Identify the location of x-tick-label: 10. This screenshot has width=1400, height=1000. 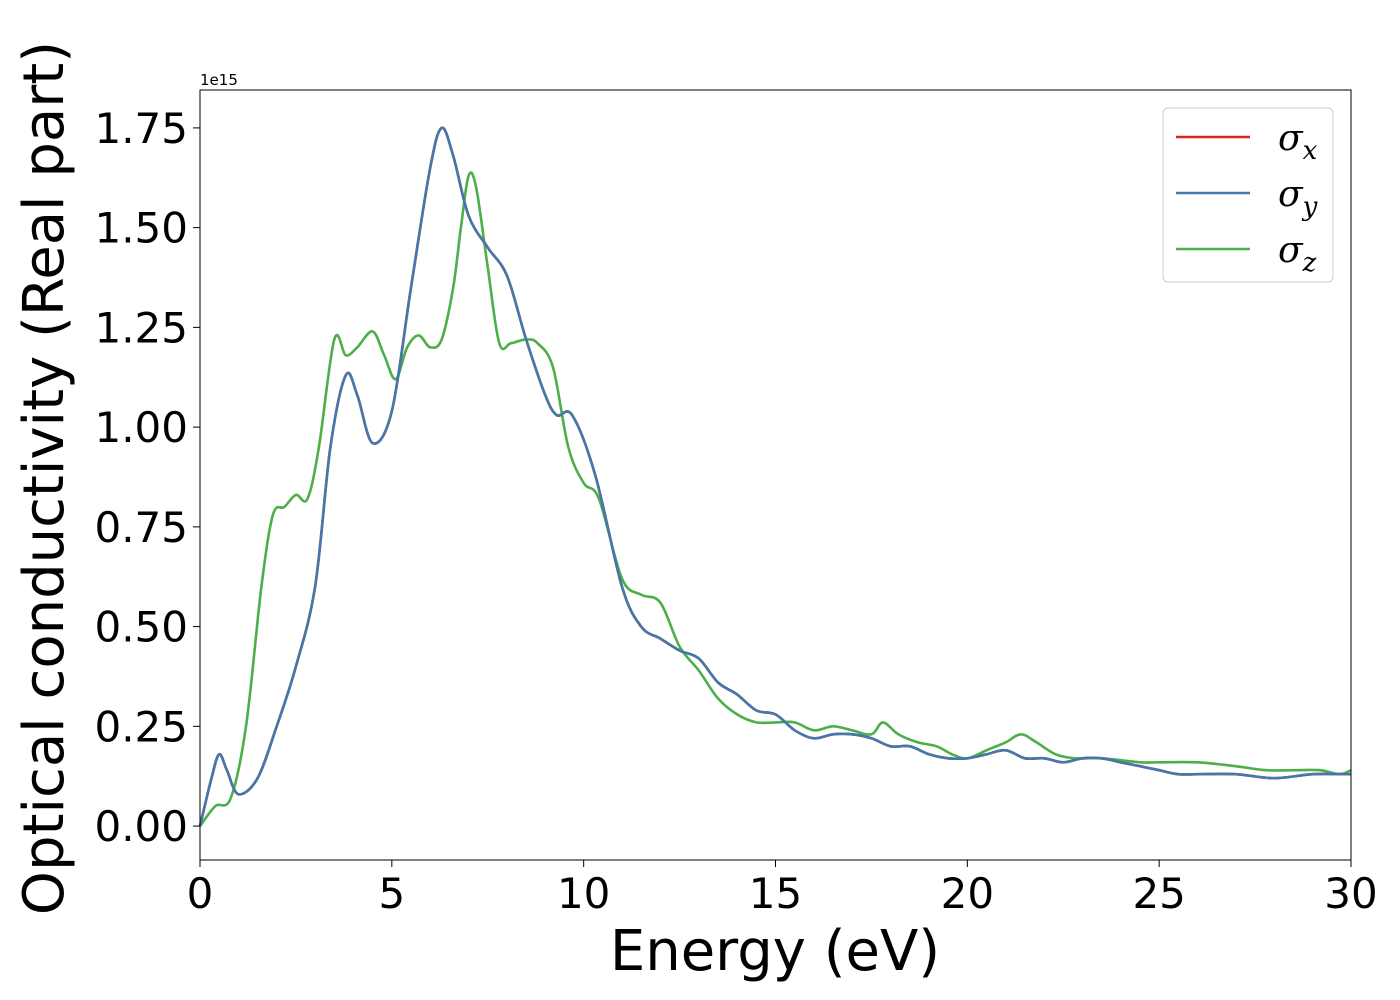
(583, 893).